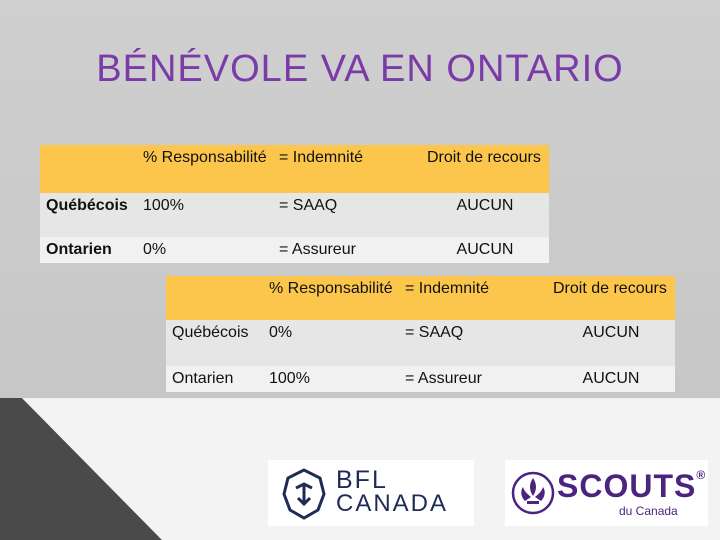 The width and height of the screenshot is (720, 540). I want to click on slide-title: BÉNÉVOLE VA EN ONTARIO, so click(360, 69).